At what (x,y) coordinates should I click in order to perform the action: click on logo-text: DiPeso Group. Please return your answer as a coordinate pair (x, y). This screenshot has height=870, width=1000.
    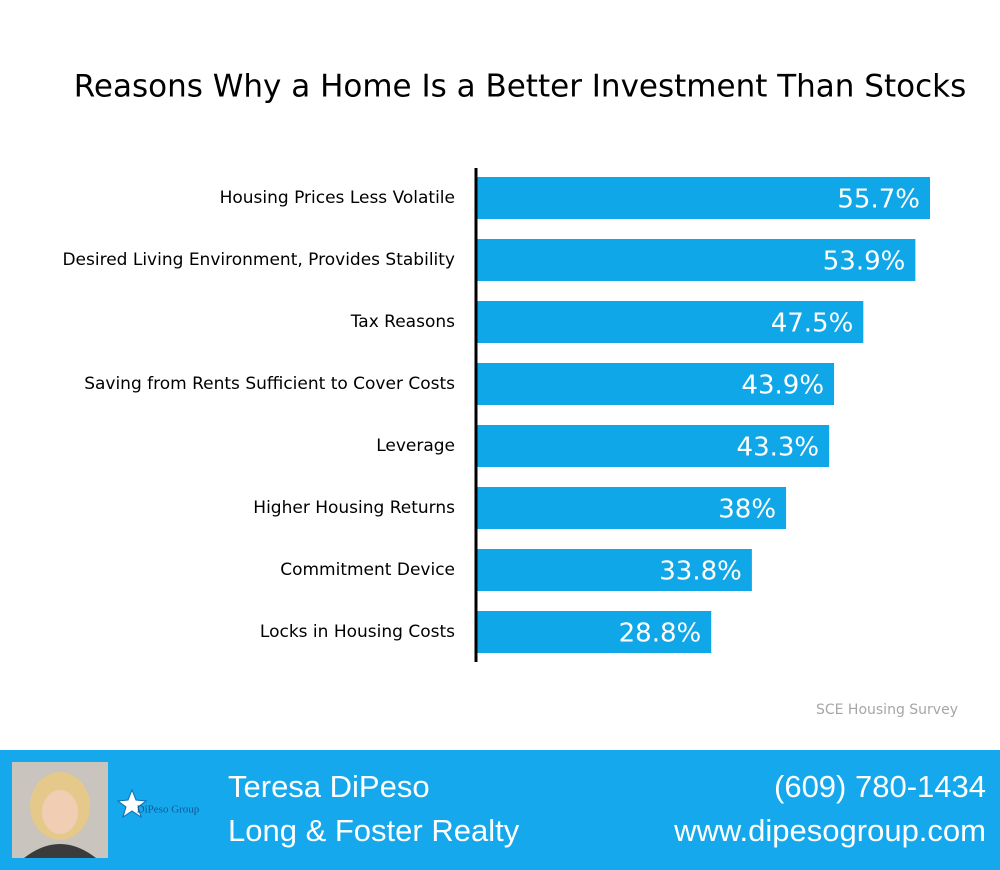
    Looking at the image, I should click on (168, 810).